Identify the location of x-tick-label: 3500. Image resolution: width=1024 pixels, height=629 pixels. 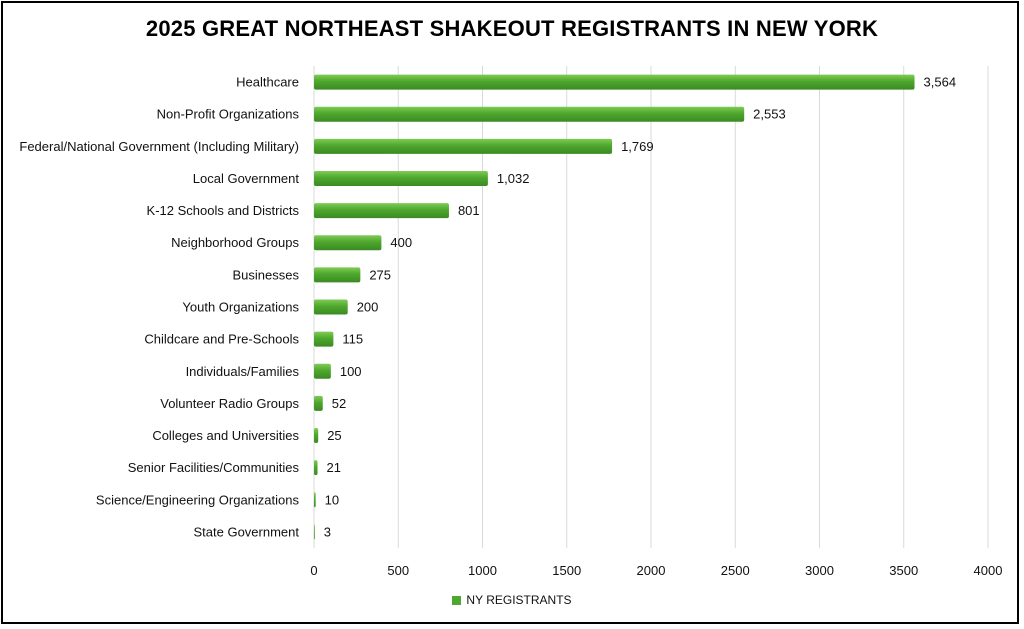
(903, 570).